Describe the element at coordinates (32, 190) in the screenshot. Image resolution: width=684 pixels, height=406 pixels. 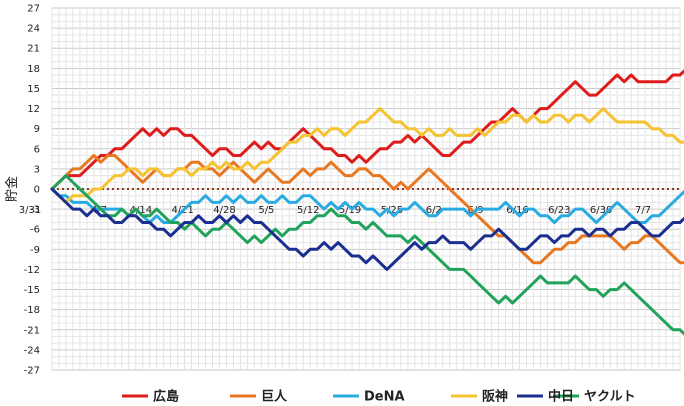
I see `y-axis-ticks: 27 24 21 18 15 12 9 6 3 0 -3 -6 -9 -12 -15 -18 -21 -24 -27` at that location.